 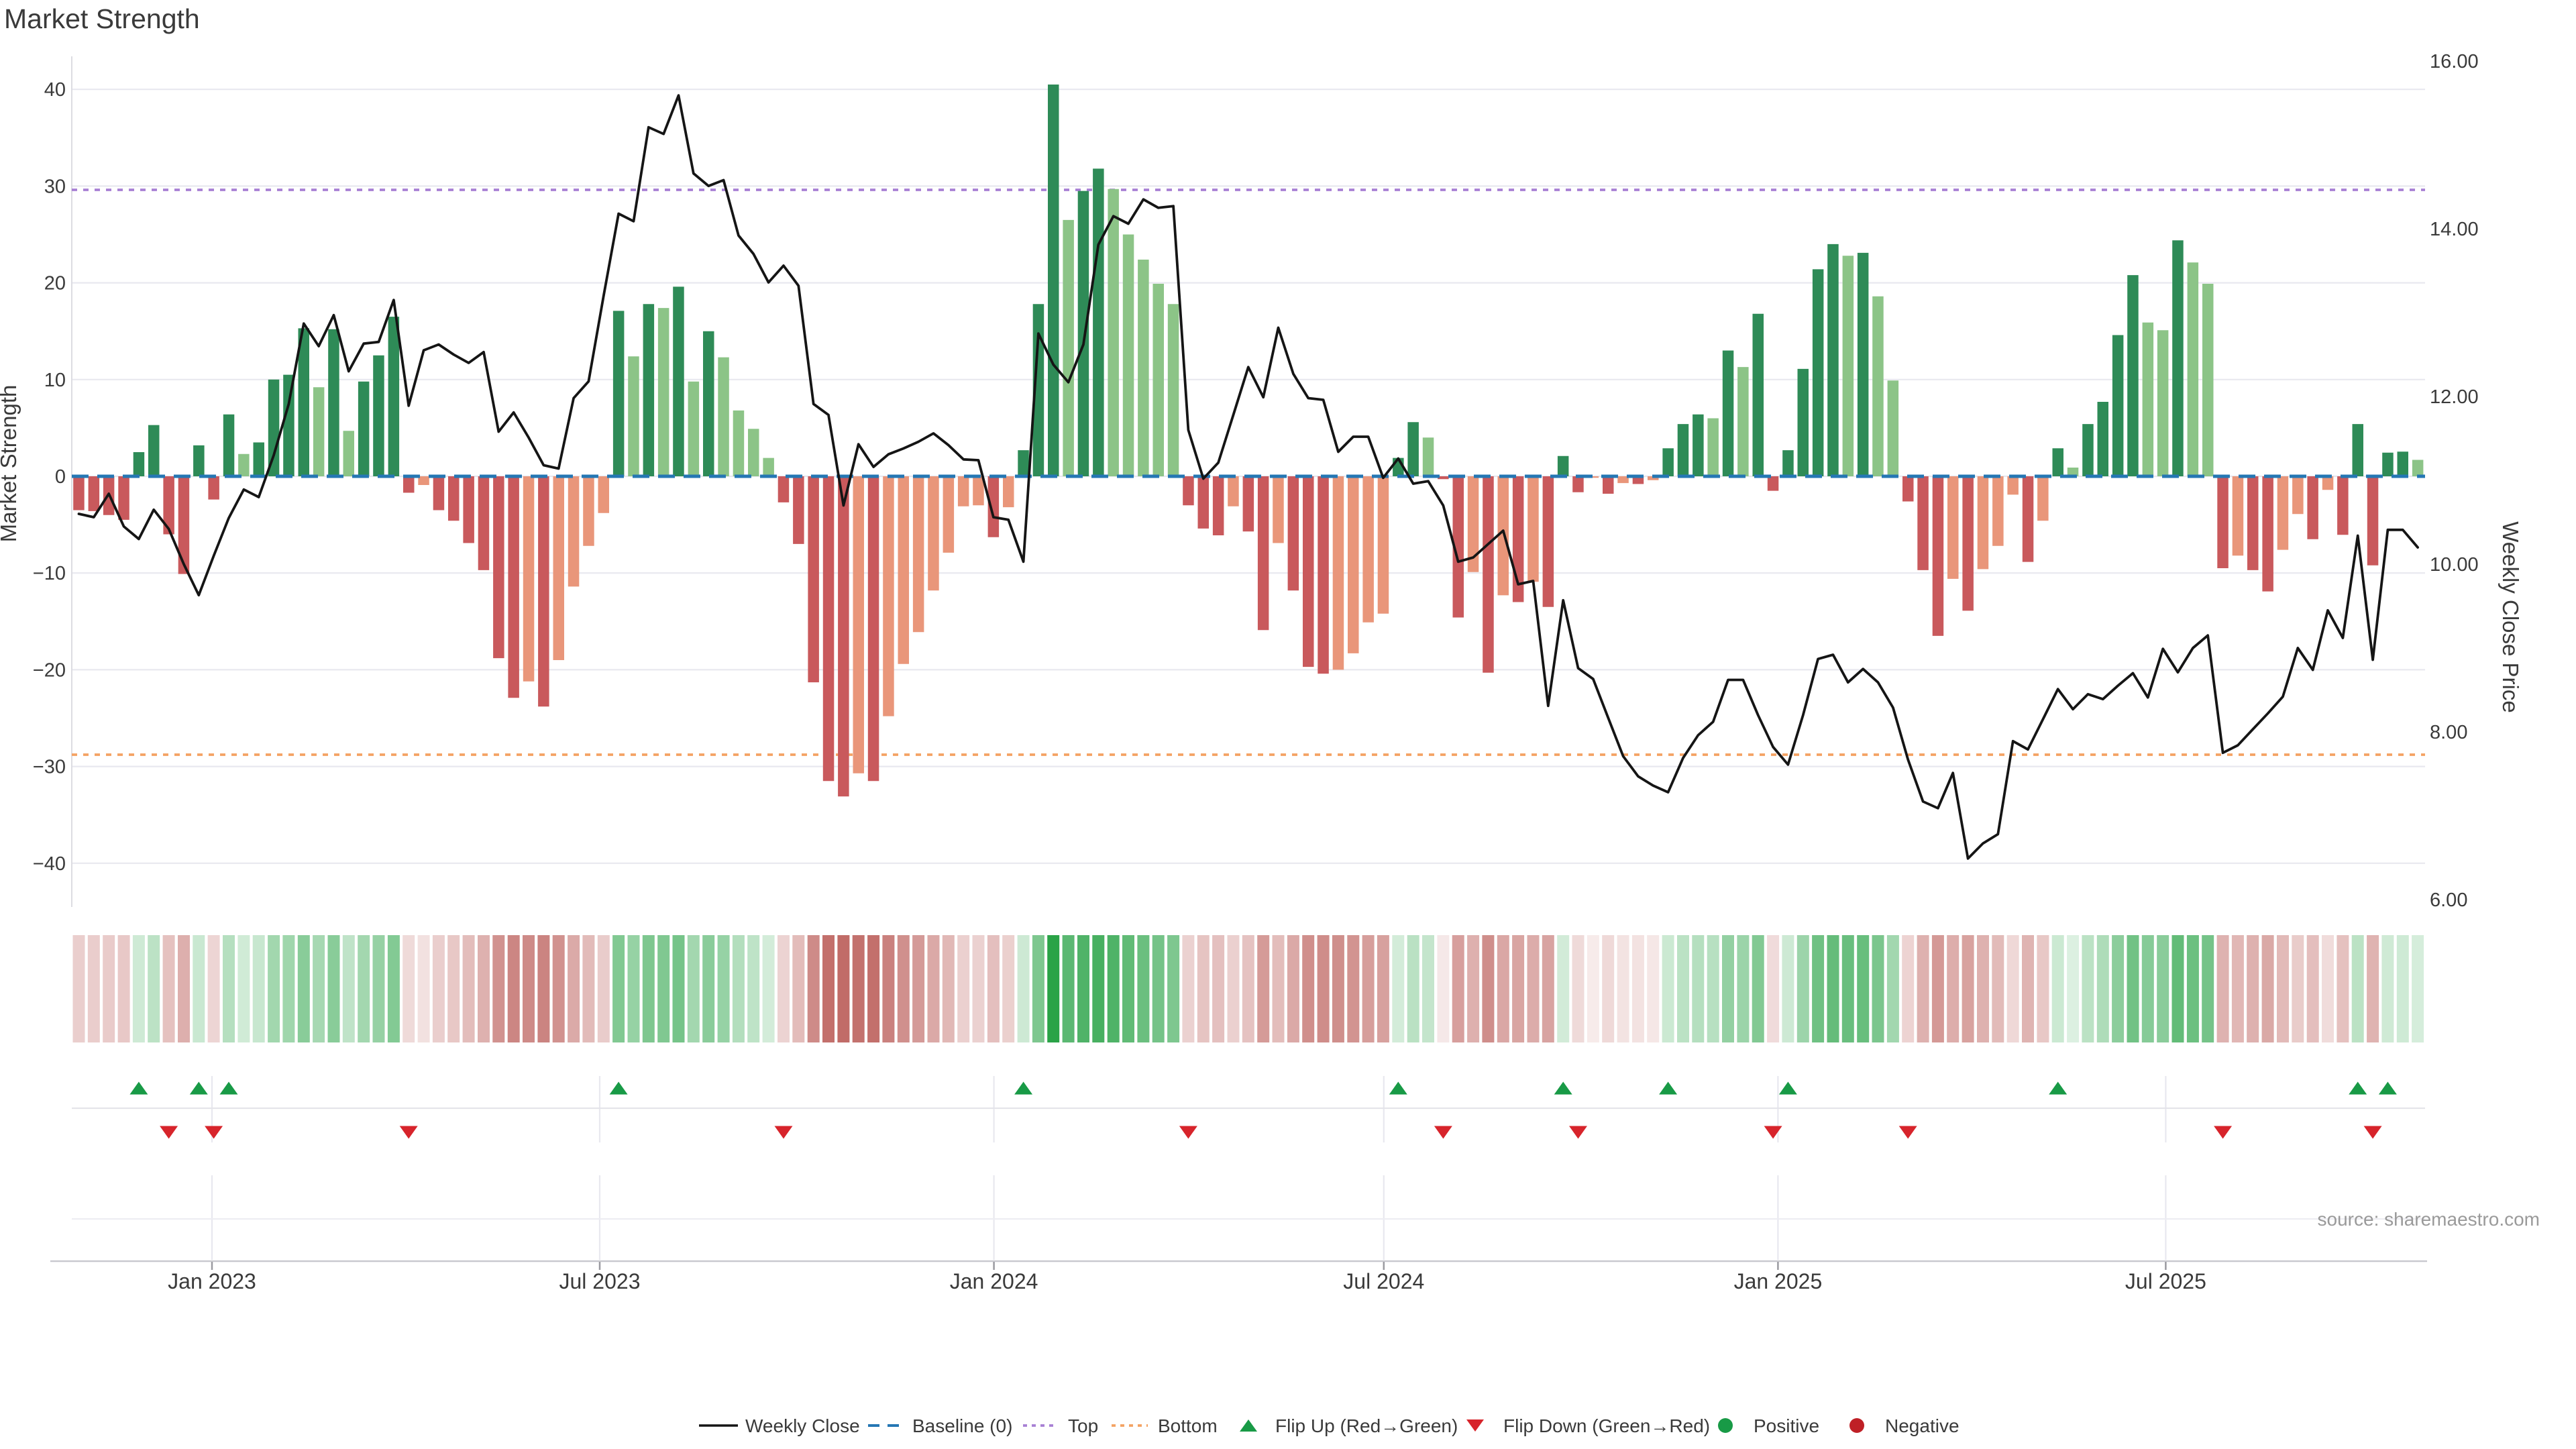 What do you see at coordinates (1083, 1425) in the screenshot?
I see `svg-text: Top` at bounding box center [1083, 1425].